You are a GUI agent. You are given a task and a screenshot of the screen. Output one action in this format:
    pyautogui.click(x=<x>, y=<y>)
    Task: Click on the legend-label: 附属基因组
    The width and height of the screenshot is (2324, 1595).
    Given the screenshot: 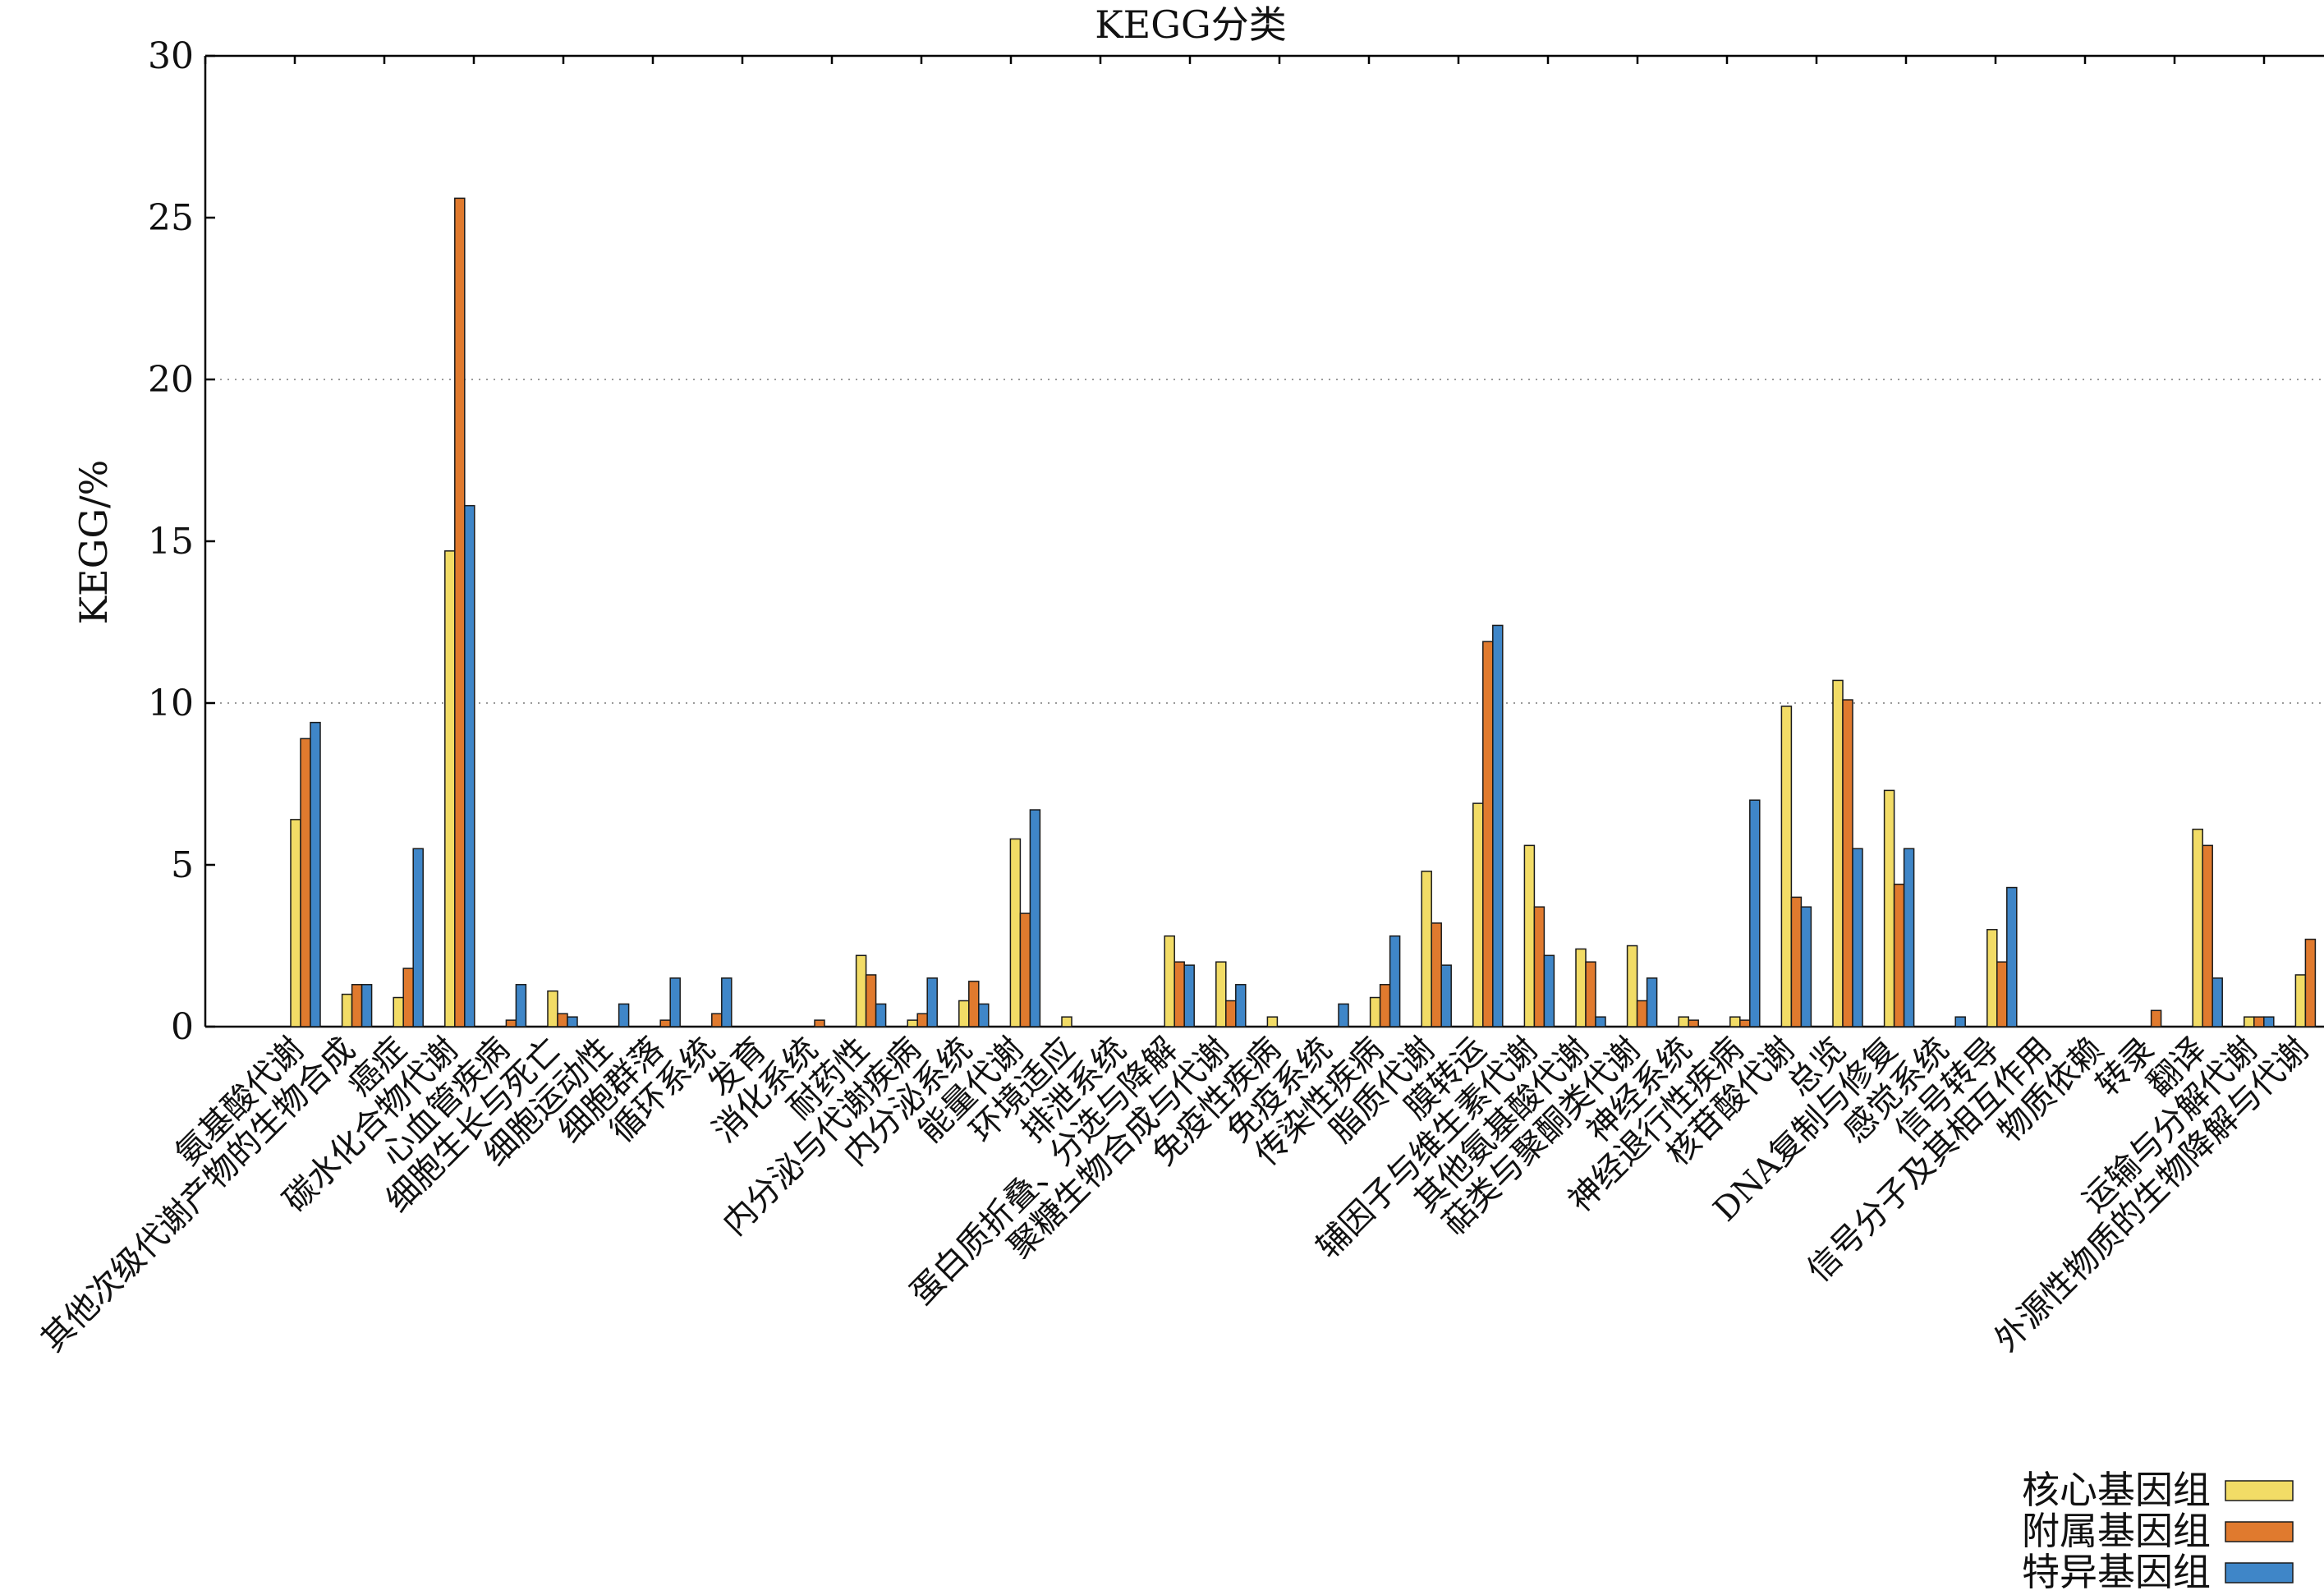 What is the action you would take?
    pyautogui.click(x=2116, y=1531)
    